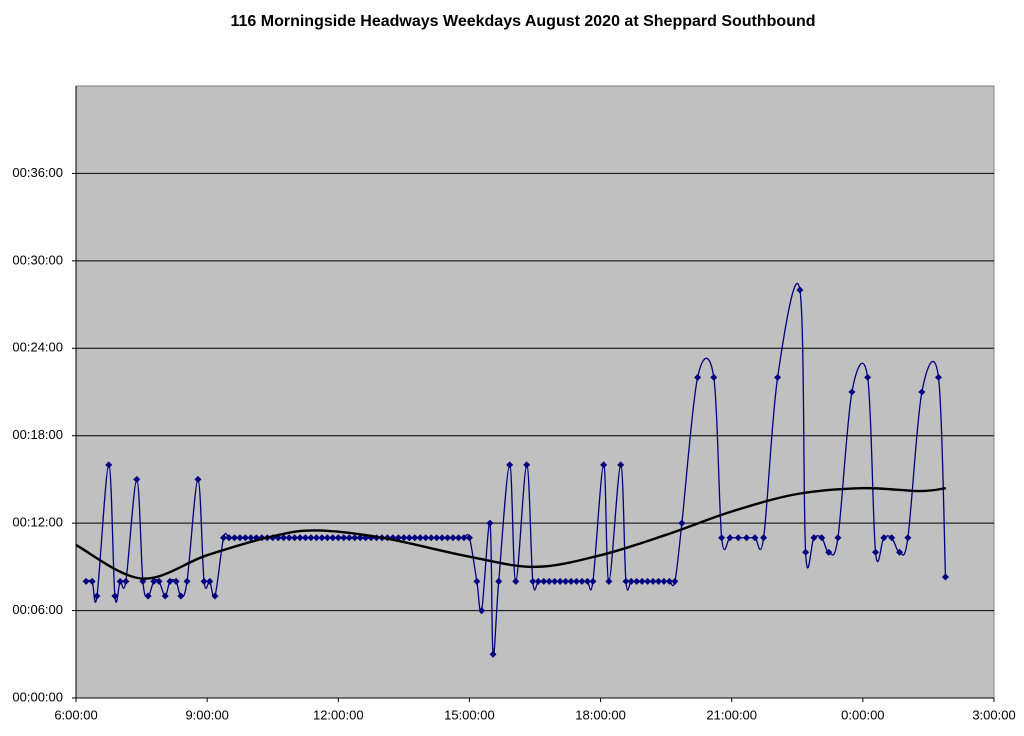 The width and height of the screenshot is (1024, 736). What do you see at coordinates (993, 714) in the screenshot?
I see `x-tick-label: 3:00:00` at bounding box center [993, 714].